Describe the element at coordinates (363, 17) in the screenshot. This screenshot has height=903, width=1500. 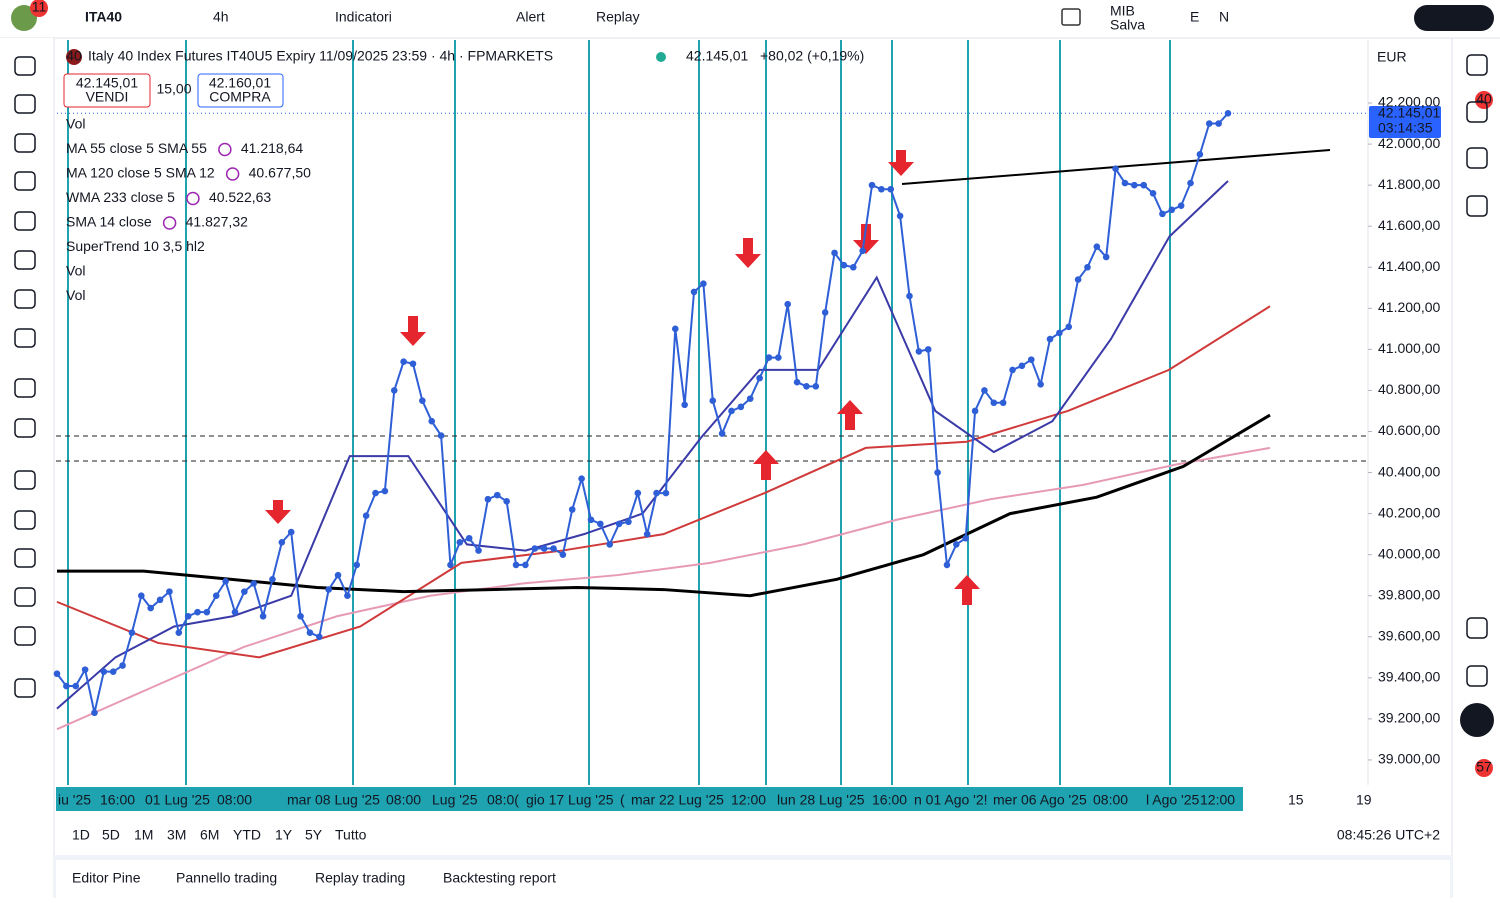
I see `label: Indicatori` at that location.